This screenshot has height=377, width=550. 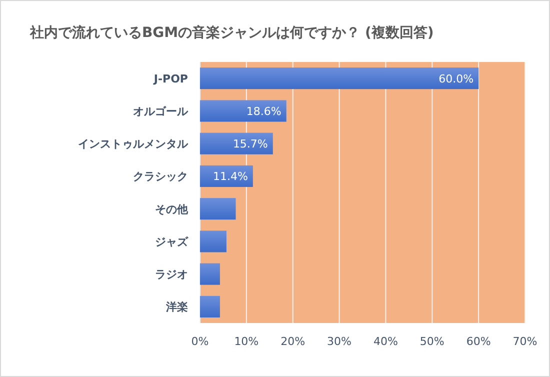 What do you see at coordinates (250, 144) in the screenshot?
I see `data-label: 15.7%` at bounding box center [250, 144].